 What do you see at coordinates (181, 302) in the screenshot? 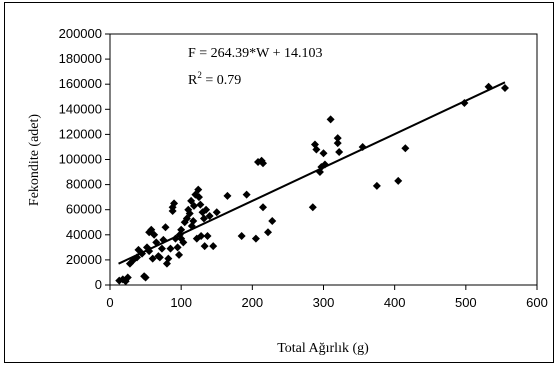
I see `x-tick-label: 100` at bounding box center [181, 302].